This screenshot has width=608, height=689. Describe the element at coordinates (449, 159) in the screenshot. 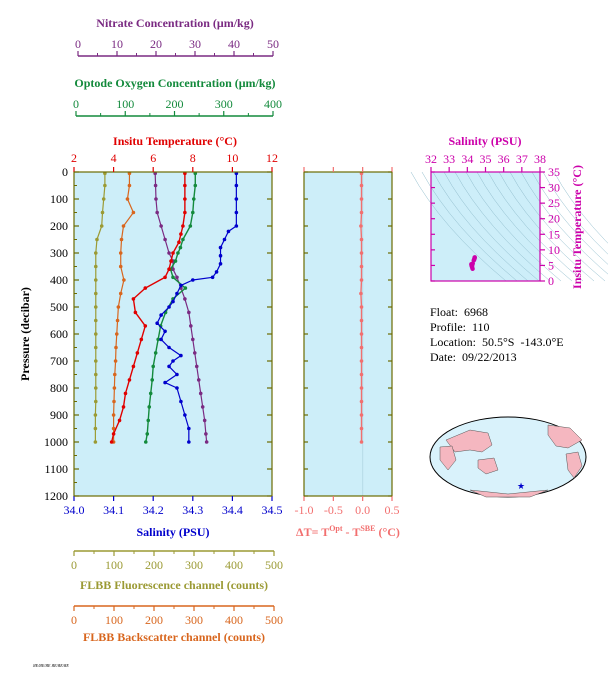

I see `ts-salinity-tick-label: 33` at that location.